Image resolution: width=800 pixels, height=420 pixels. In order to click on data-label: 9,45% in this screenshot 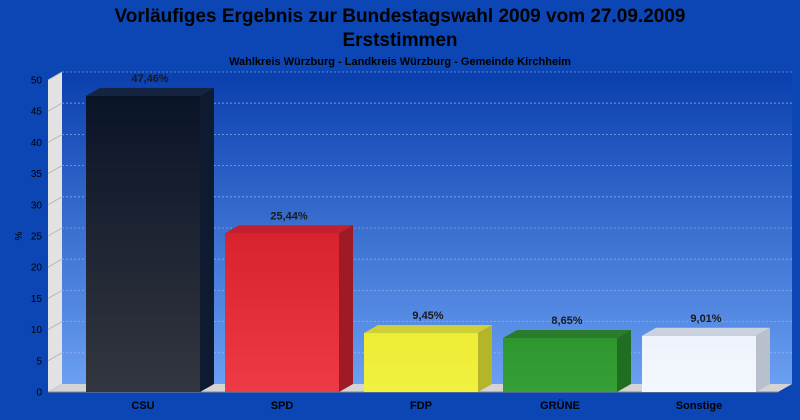, I will do `click(427, 316)`.